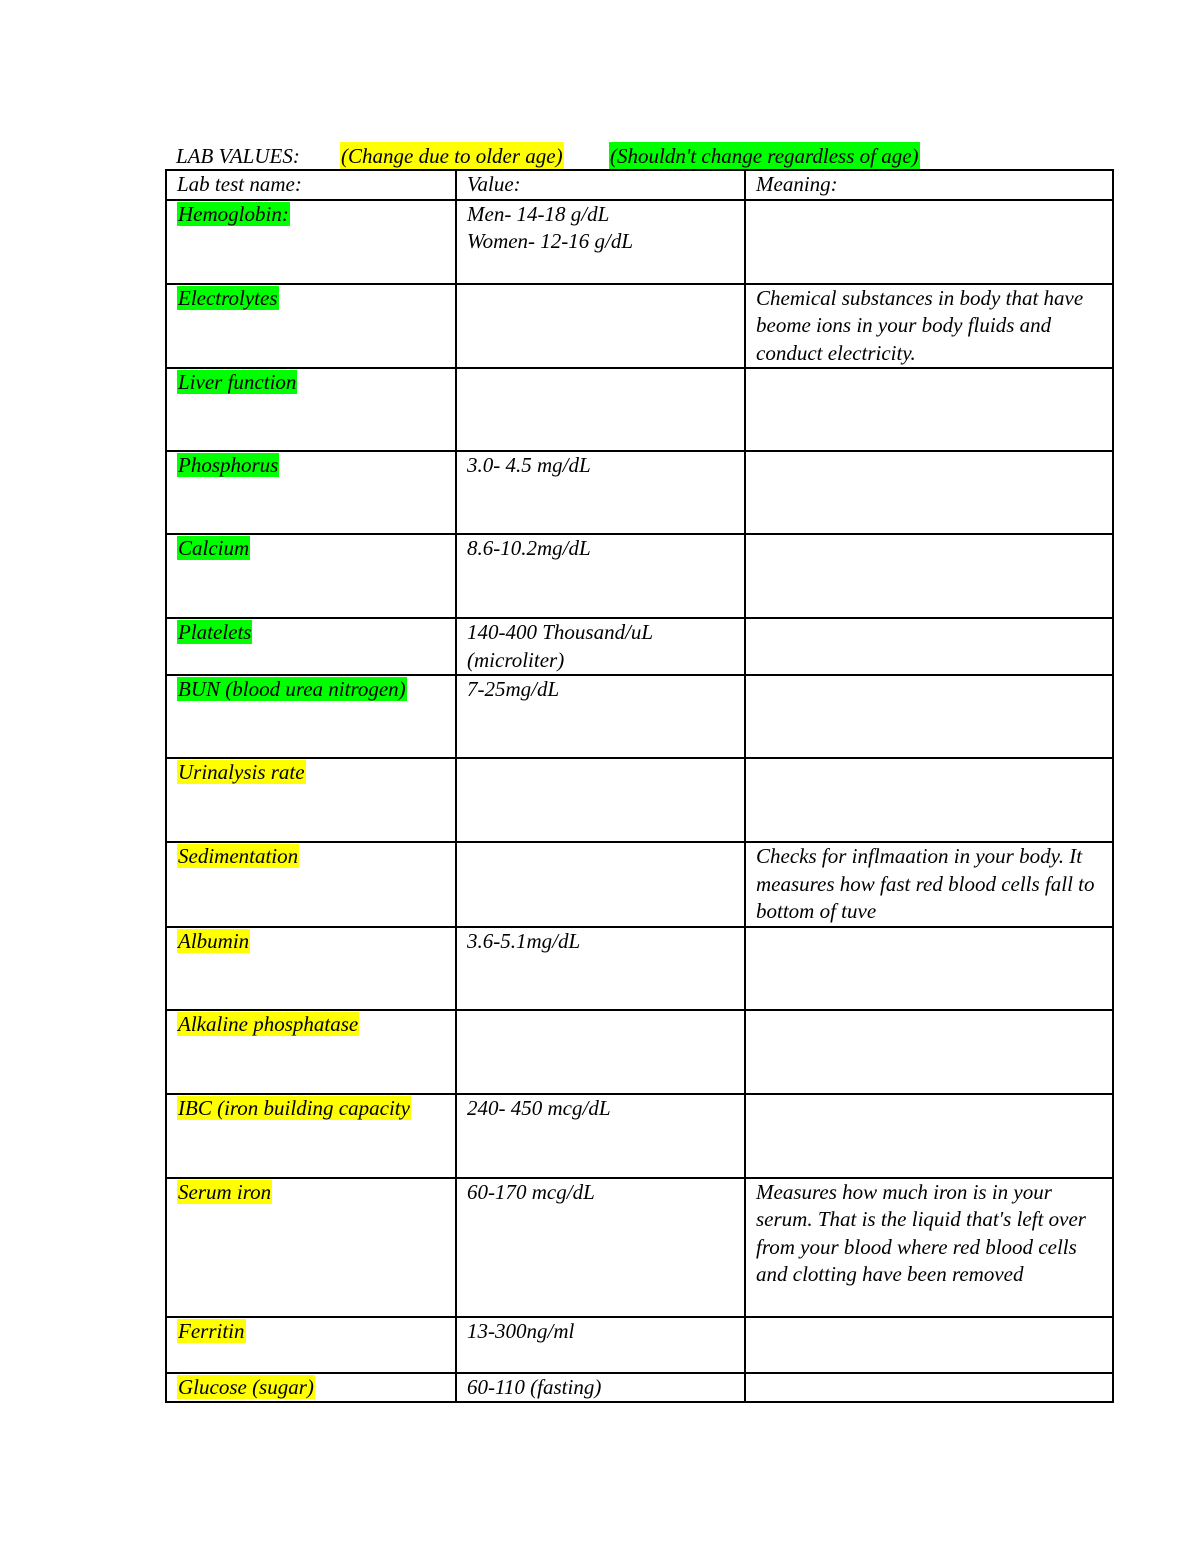 This screenshot has height=1553, width=1200. Describe the element at coordinates (311, 576) in the screenshot. I see `name-cell: Calcium` at that location.